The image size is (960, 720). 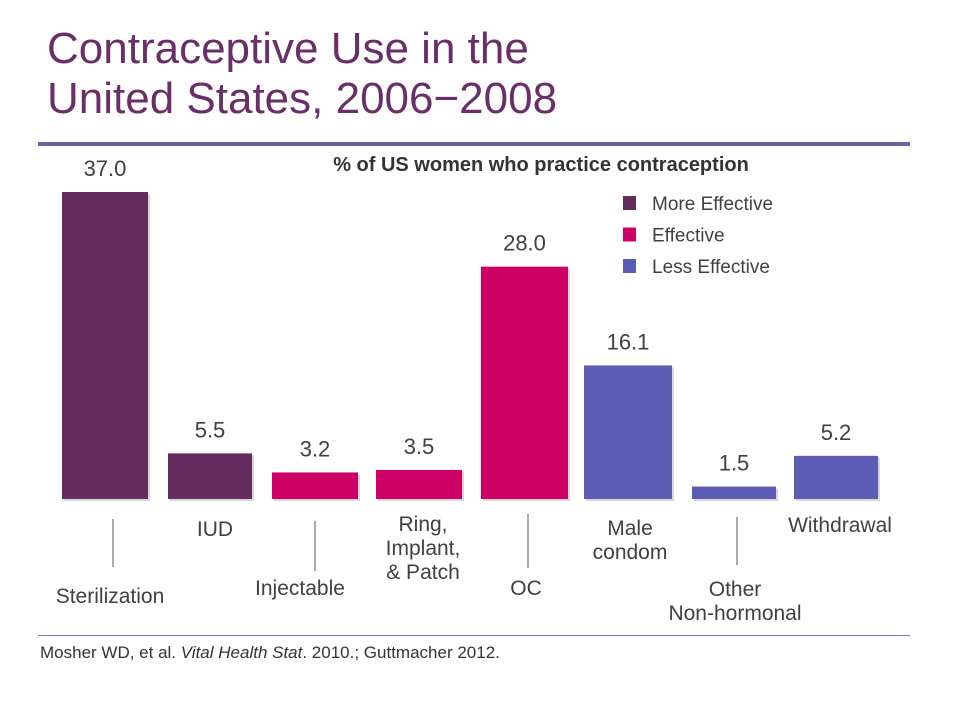 What do you see at coordinates (419, 446) in the screenshot?
I see `value-label-ring: 3.5` at bounding box center [419, 446].